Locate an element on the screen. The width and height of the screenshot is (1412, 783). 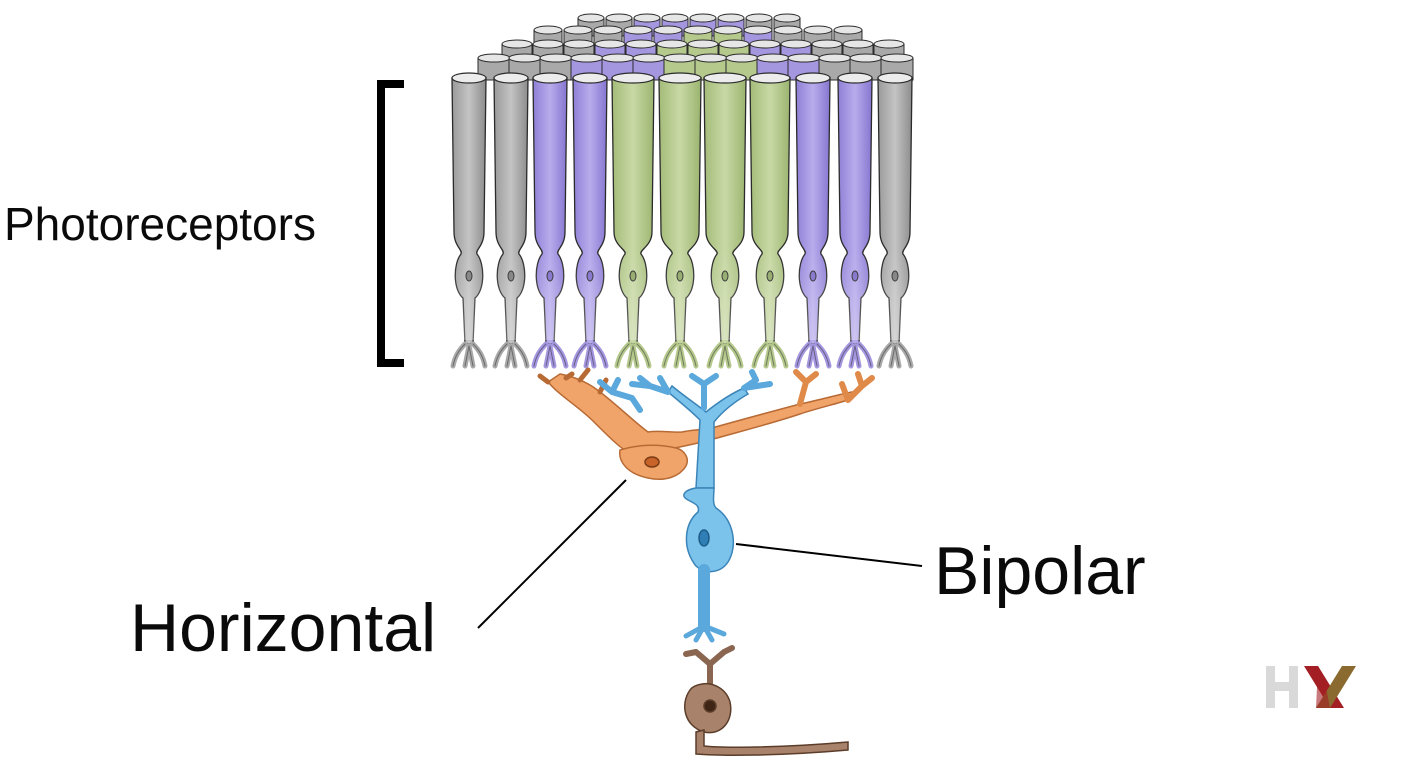
bipolar-cell is located at coordinates (685, 506).